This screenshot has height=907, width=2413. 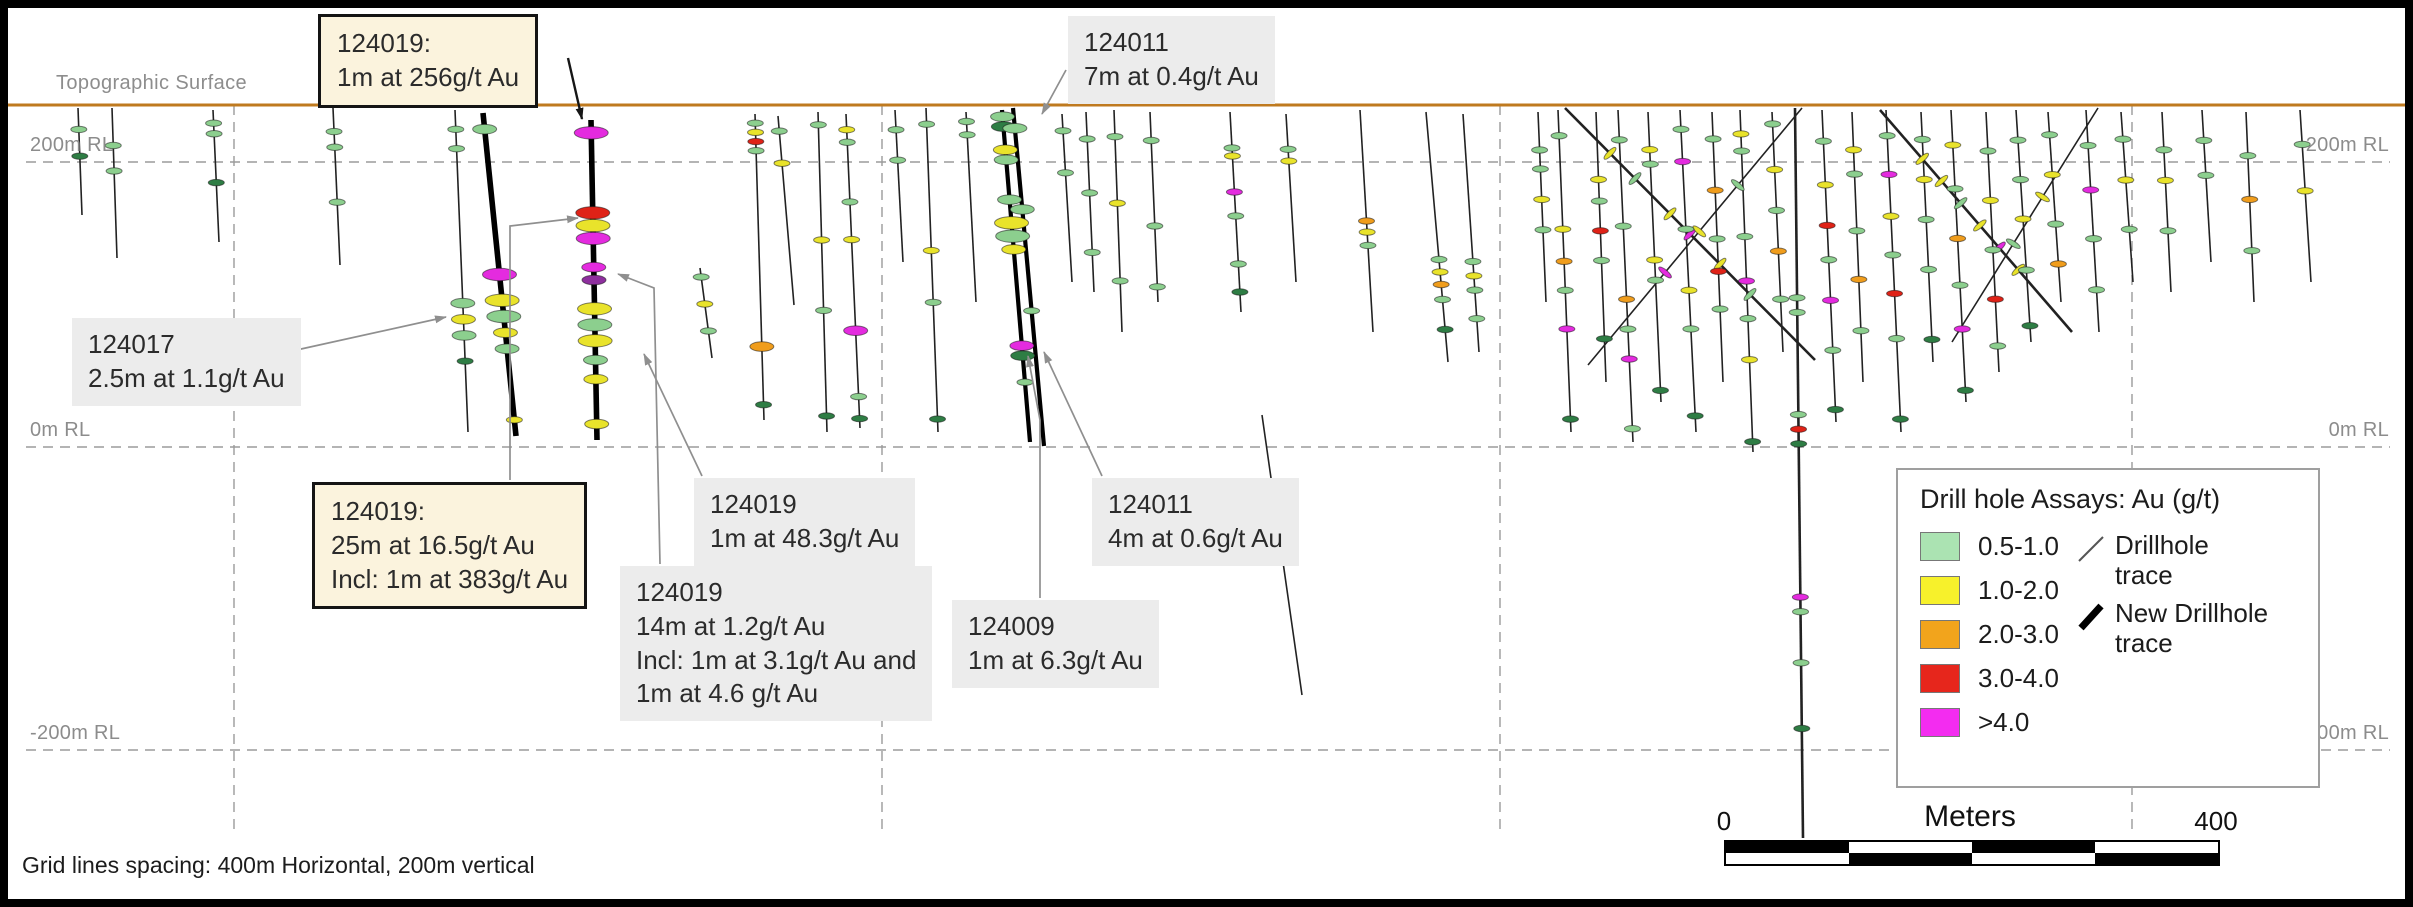 I want to click on legend-item-label: 1.0-2.0, so click(x=2018, y=590).